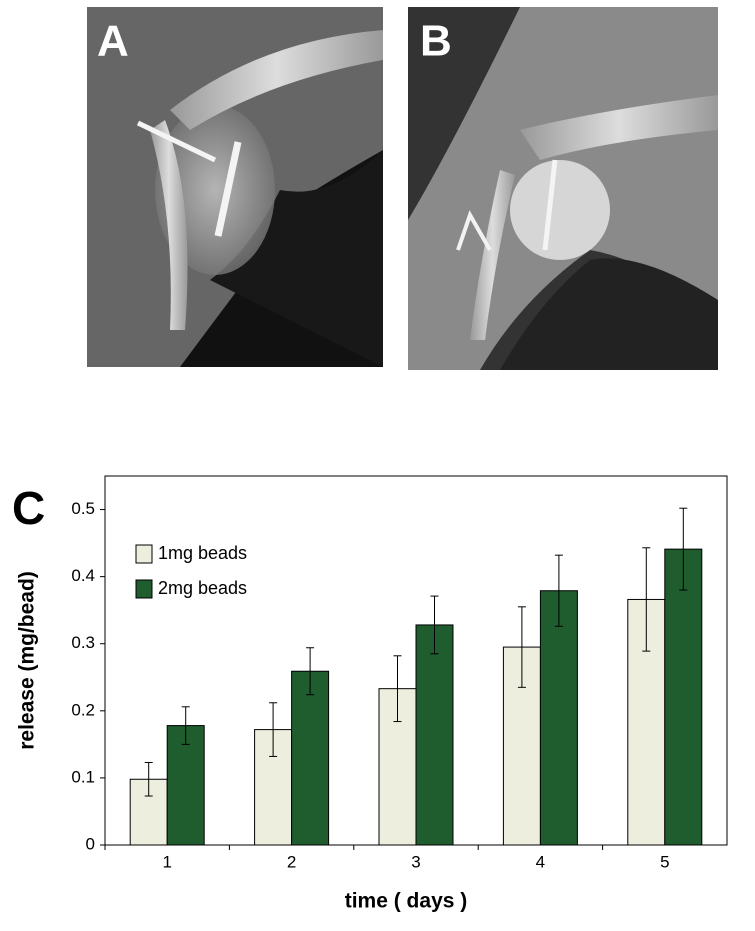 This screenshot has height=931, width=755. What do you see at coordinates (664, 861) in the screenshot?
I see `x-tick-label: 5` at bounding box center [664, 861].